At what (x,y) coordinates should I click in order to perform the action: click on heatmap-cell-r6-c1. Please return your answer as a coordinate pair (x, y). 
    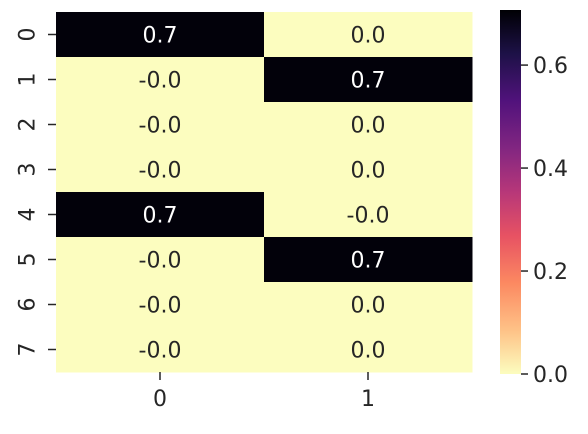
    Looking at the image, I should click on (368, 305).